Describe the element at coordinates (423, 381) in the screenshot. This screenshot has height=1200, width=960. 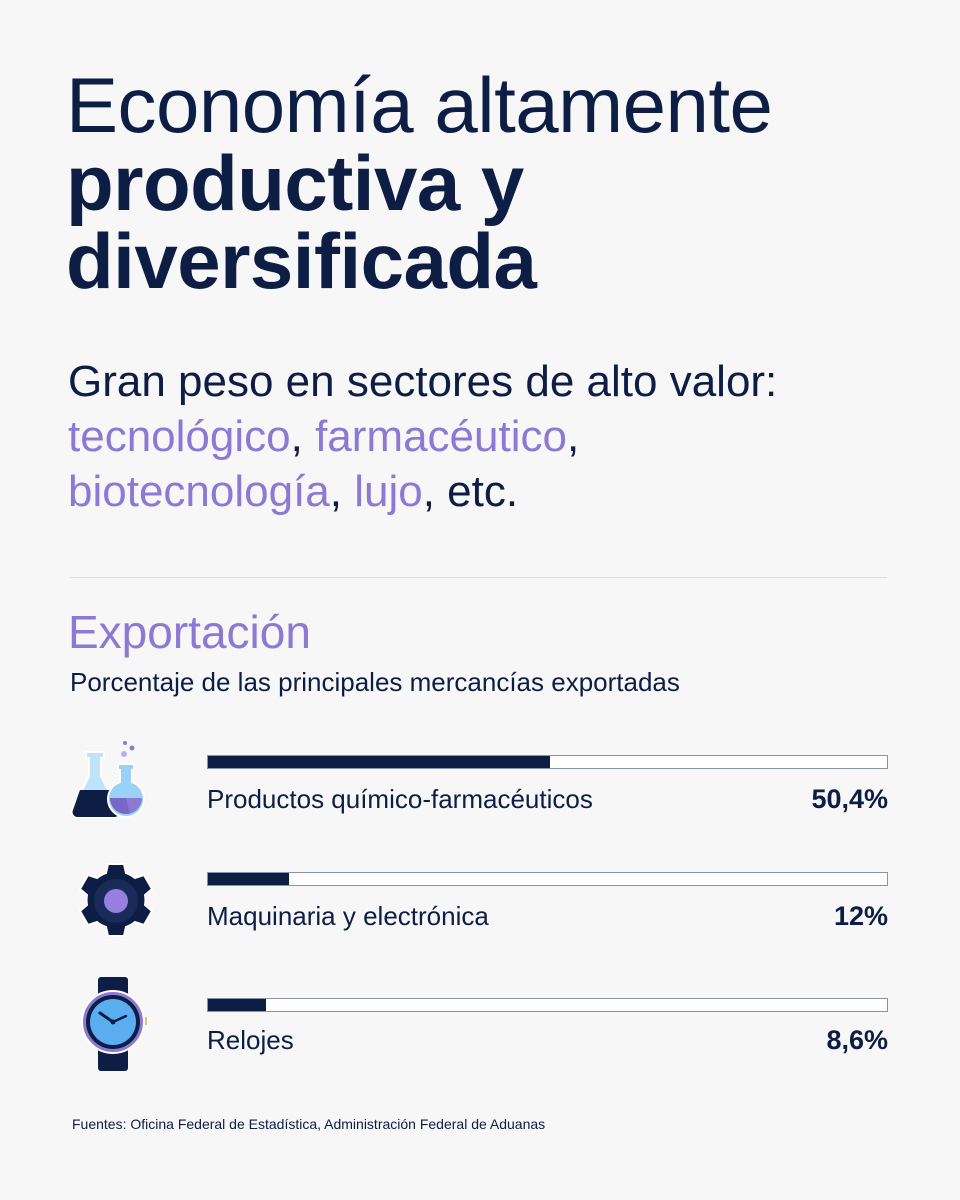
I see `intro-lead: Gran peso en sectores de alto valor:` at that location.